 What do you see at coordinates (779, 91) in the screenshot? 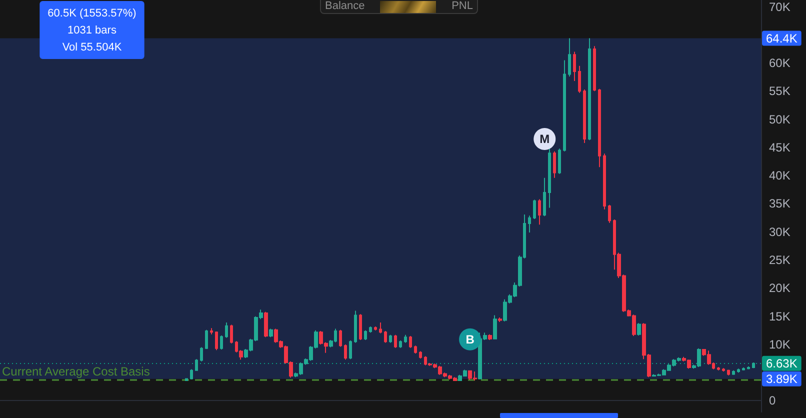
I see `y-tick-label: 55K` at bounding box center [779, 91].